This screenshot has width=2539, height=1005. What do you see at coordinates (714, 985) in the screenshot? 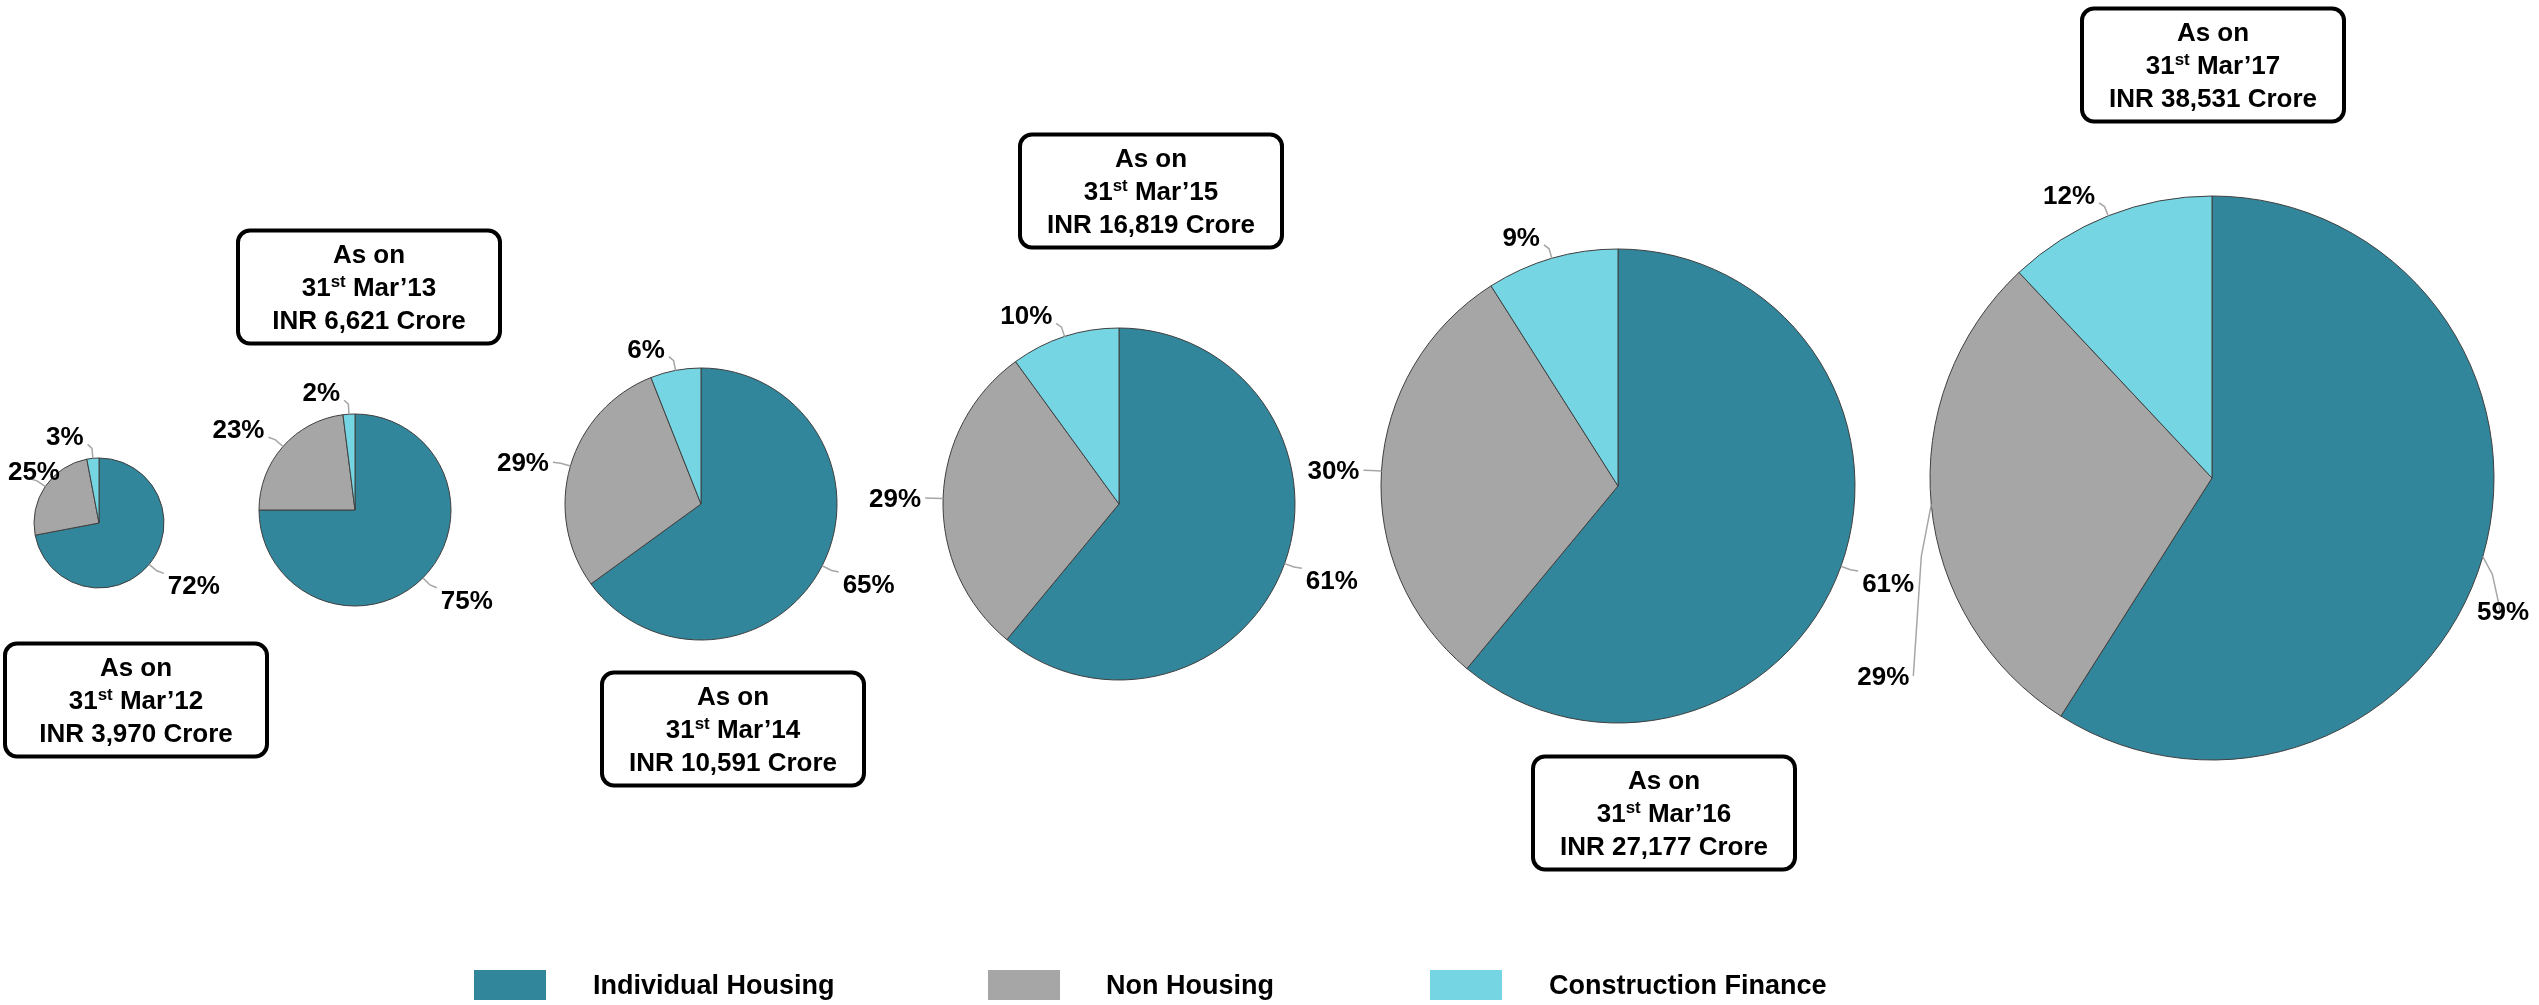
I see `legend-label: Individual Housing` at bounding box center [714, 985].